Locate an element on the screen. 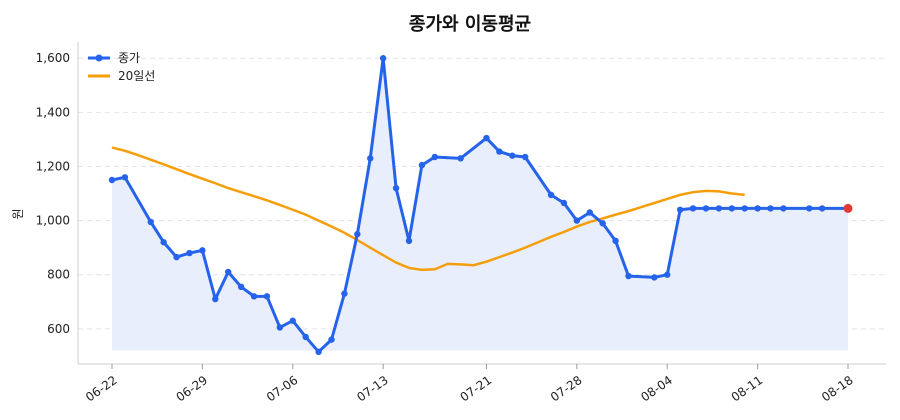  legend-close-label: 종가 is located at coordinates (129, 58).